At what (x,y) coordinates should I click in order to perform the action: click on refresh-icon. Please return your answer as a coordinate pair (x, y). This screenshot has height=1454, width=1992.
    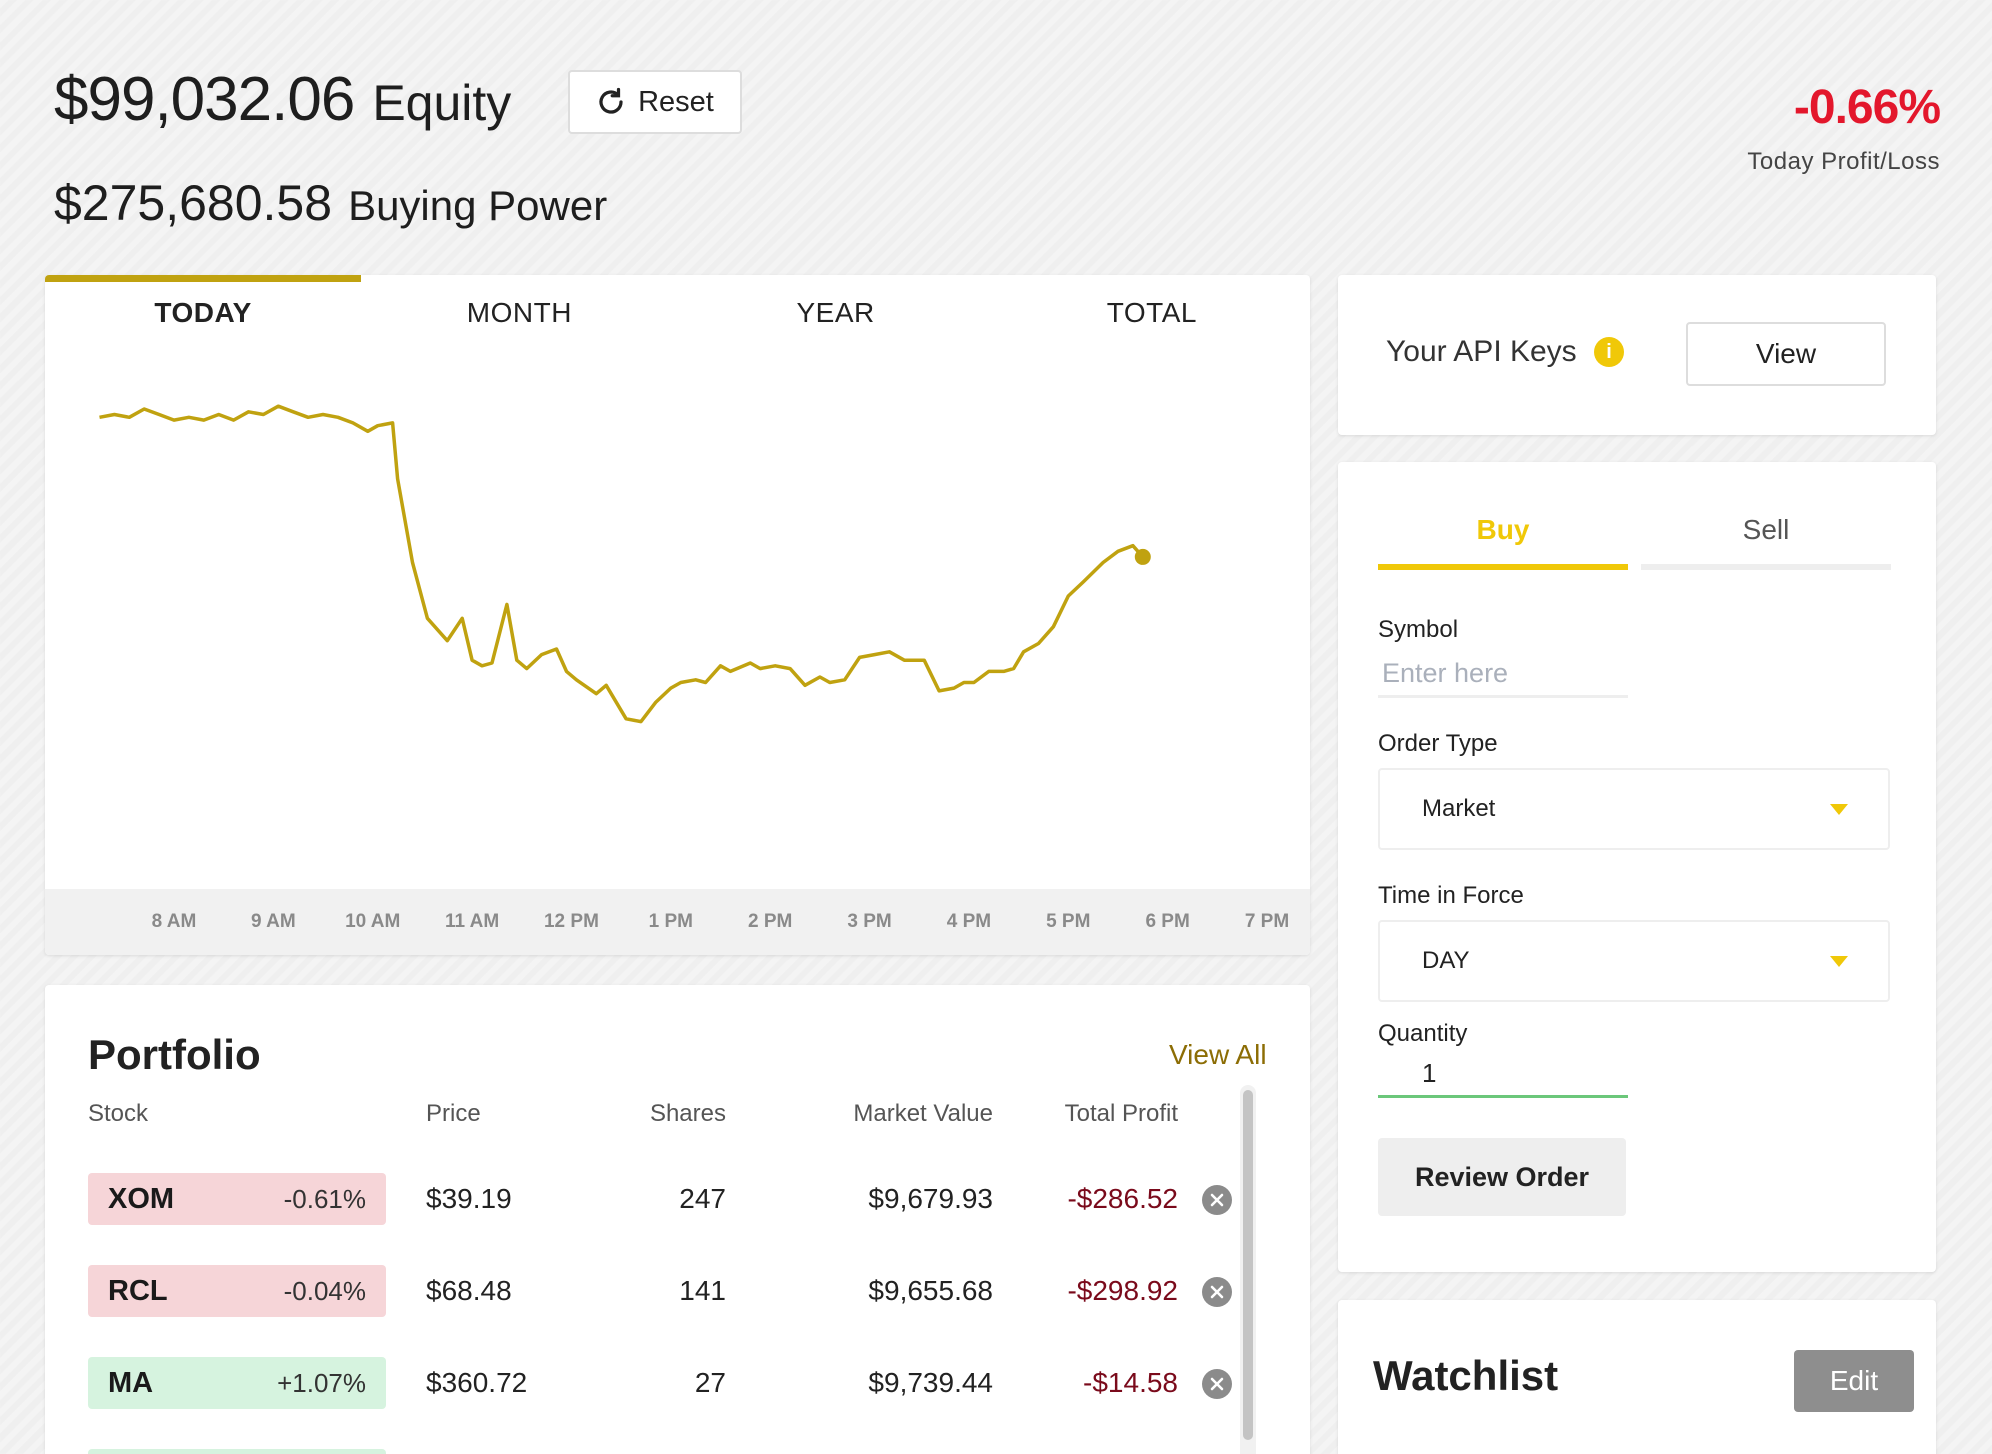
    Looking at the image, I should click on (611, 100).